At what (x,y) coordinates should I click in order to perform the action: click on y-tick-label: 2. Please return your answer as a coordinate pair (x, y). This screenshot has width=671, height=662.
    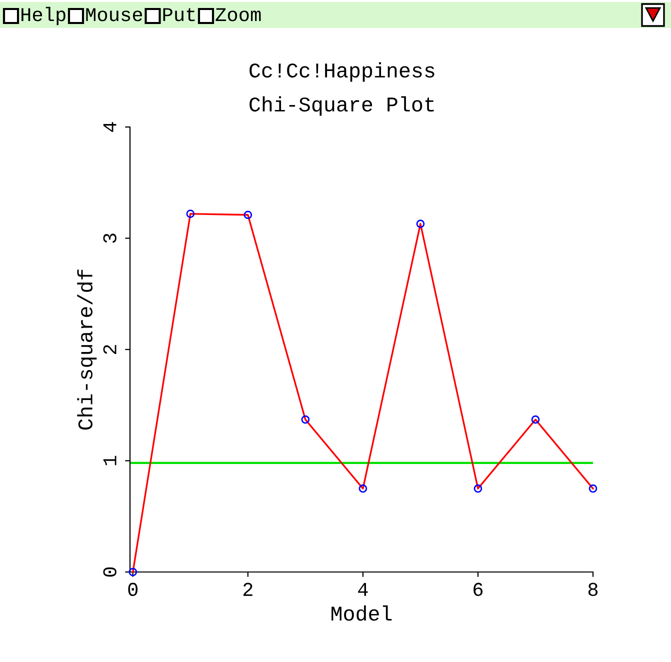
    Looking at the image, I should click on (109, 349).